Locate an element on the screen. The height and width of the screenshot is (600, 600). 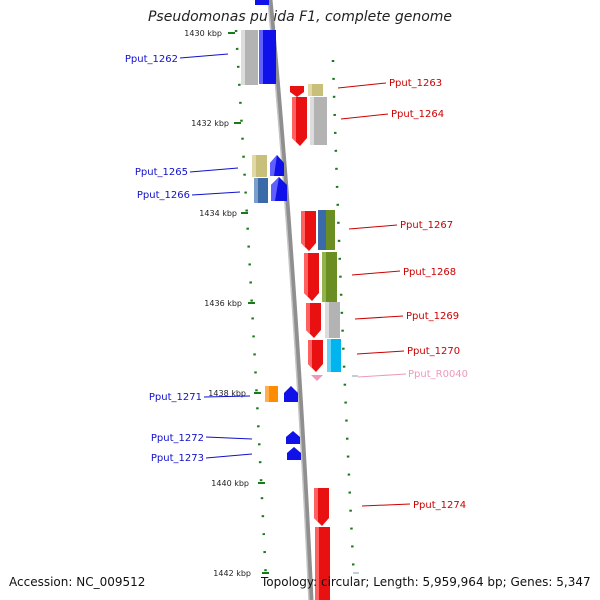
label-Pput_1269: Pput_1269 is located at coordinates (432, 316).